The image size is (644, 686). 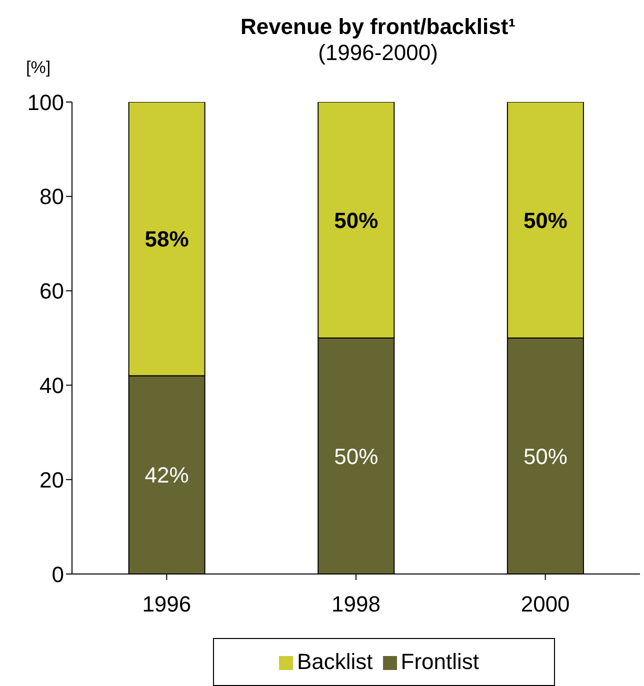 What do you see at coordinates (52, 479) in the screenshot?
I see `y-tick-label: 20` at bounding box center [52, 479].